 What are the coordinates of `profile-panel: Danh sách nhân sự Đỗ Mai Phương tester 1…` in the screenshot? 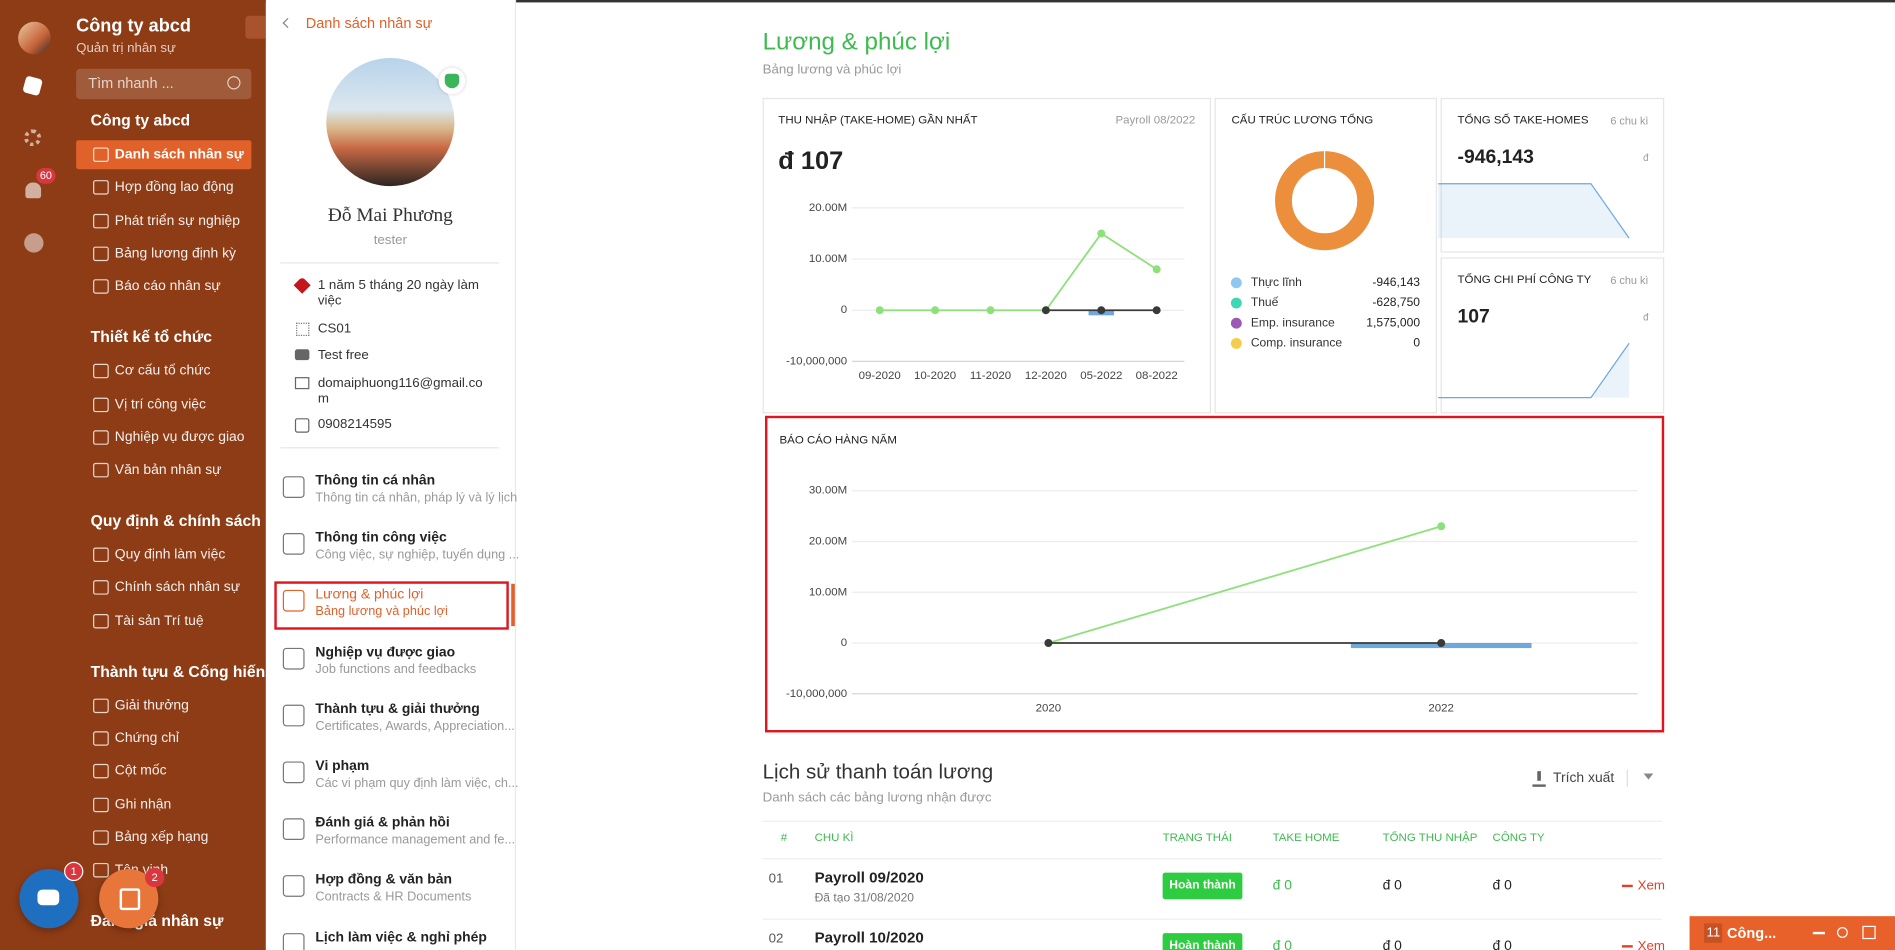 It's located at (392, 475).